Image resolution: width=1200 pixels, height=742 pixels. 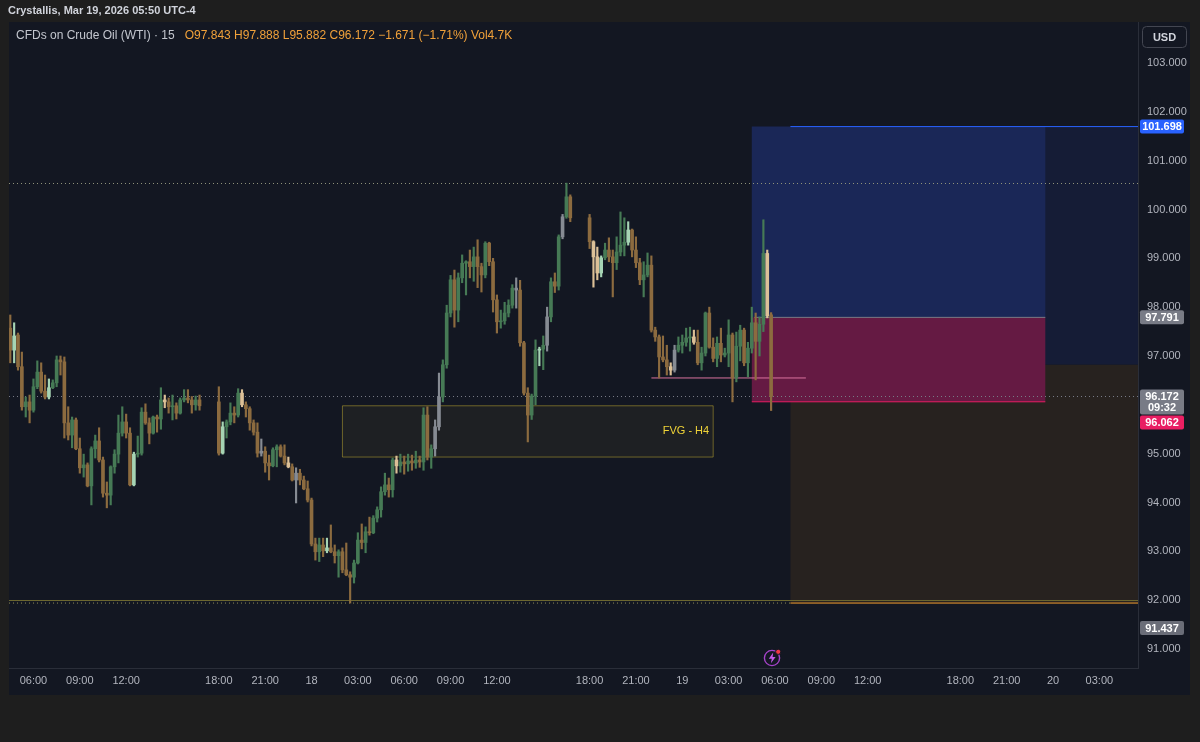 What do you see at coordinates (1164, 452) in the screenshot?
I see `y-tick-label: 95.000` at bounding box center [1164, 452].